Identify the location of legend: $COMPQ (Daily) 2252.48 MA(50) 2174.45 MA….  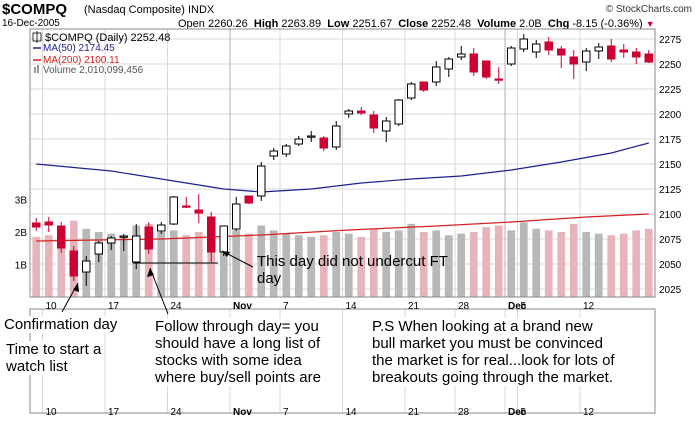
(101, 53).